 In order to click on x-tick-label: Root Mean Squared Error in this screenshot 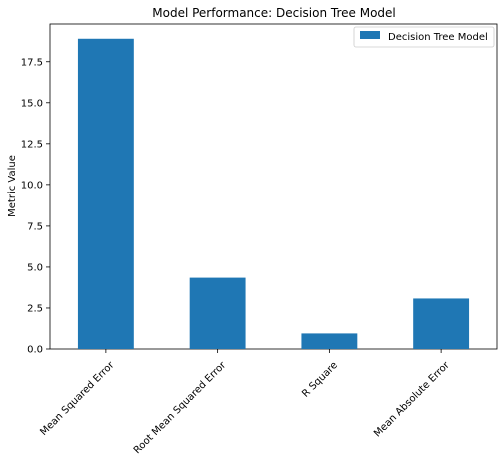, I will do `click(180, 407)`.